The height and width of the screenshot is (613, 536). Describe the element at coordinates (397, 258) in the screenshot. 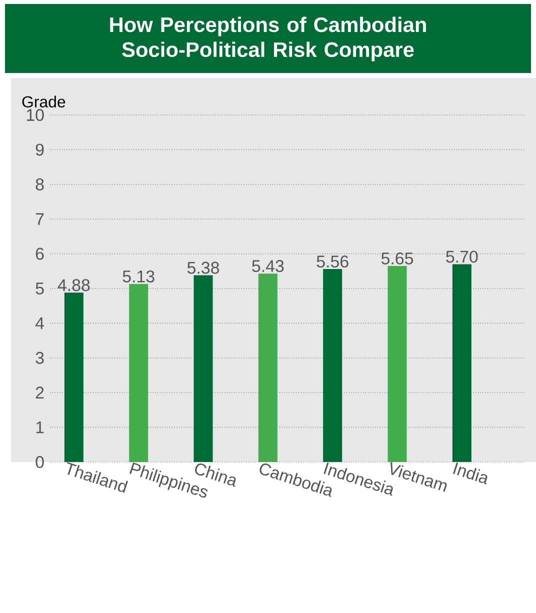

I see `data-label: 5.65` at that location.